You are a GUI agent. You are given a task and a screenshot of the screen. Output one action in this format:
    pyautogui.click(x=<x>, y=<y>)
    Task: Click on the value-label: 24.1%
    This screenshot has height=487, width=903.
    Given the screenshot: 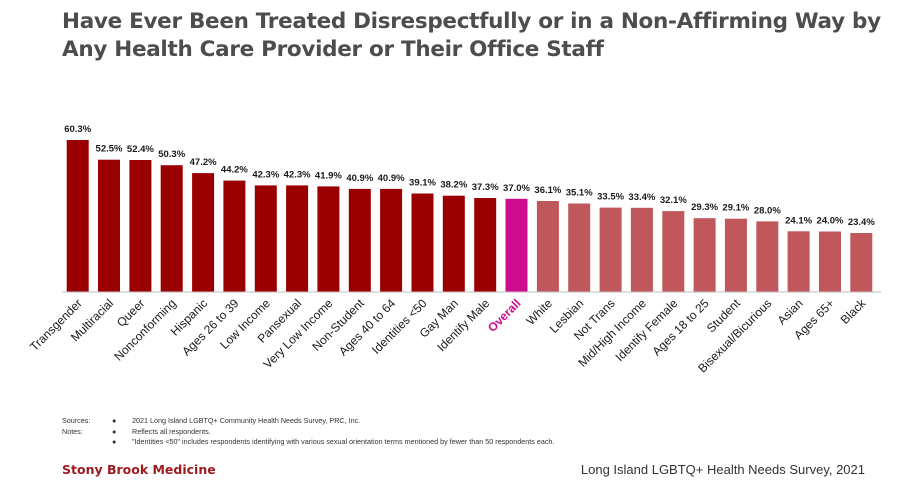 What is the action you would take?
    pyautogui.click(x=798, y=220)
    